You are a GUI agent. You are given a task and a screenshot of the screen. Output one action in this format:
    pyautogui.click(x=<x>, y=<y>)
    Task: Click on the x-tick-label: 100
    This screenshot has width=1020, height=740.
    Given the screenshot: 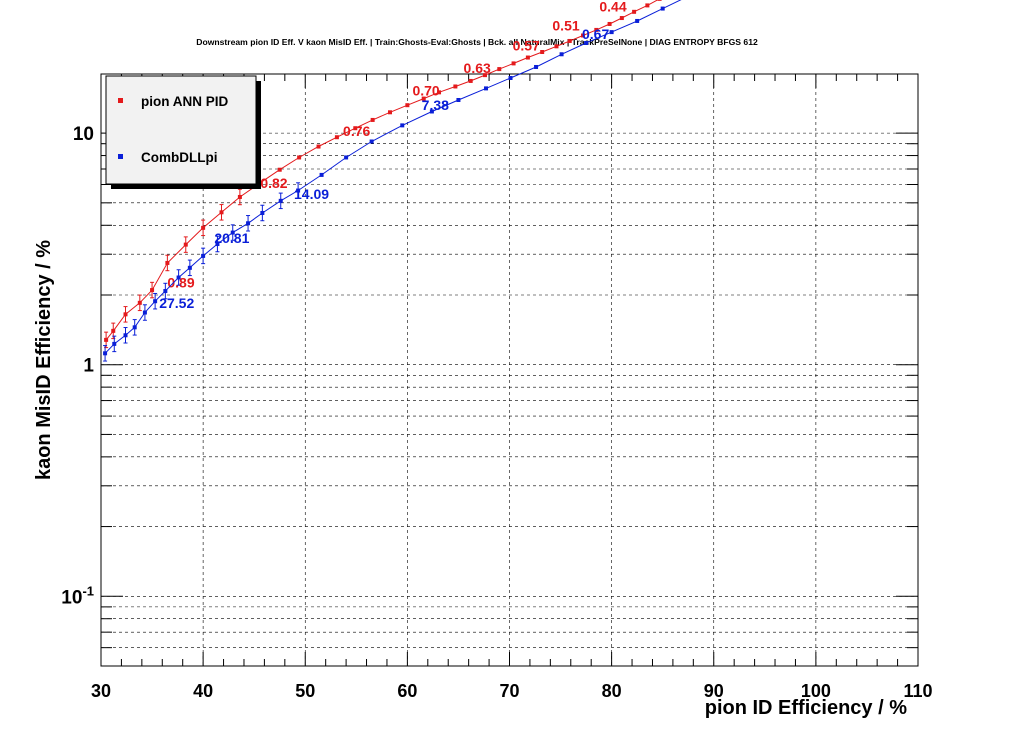 What is the action you would take?
    pyautogui.click(x=816, y=691)
    